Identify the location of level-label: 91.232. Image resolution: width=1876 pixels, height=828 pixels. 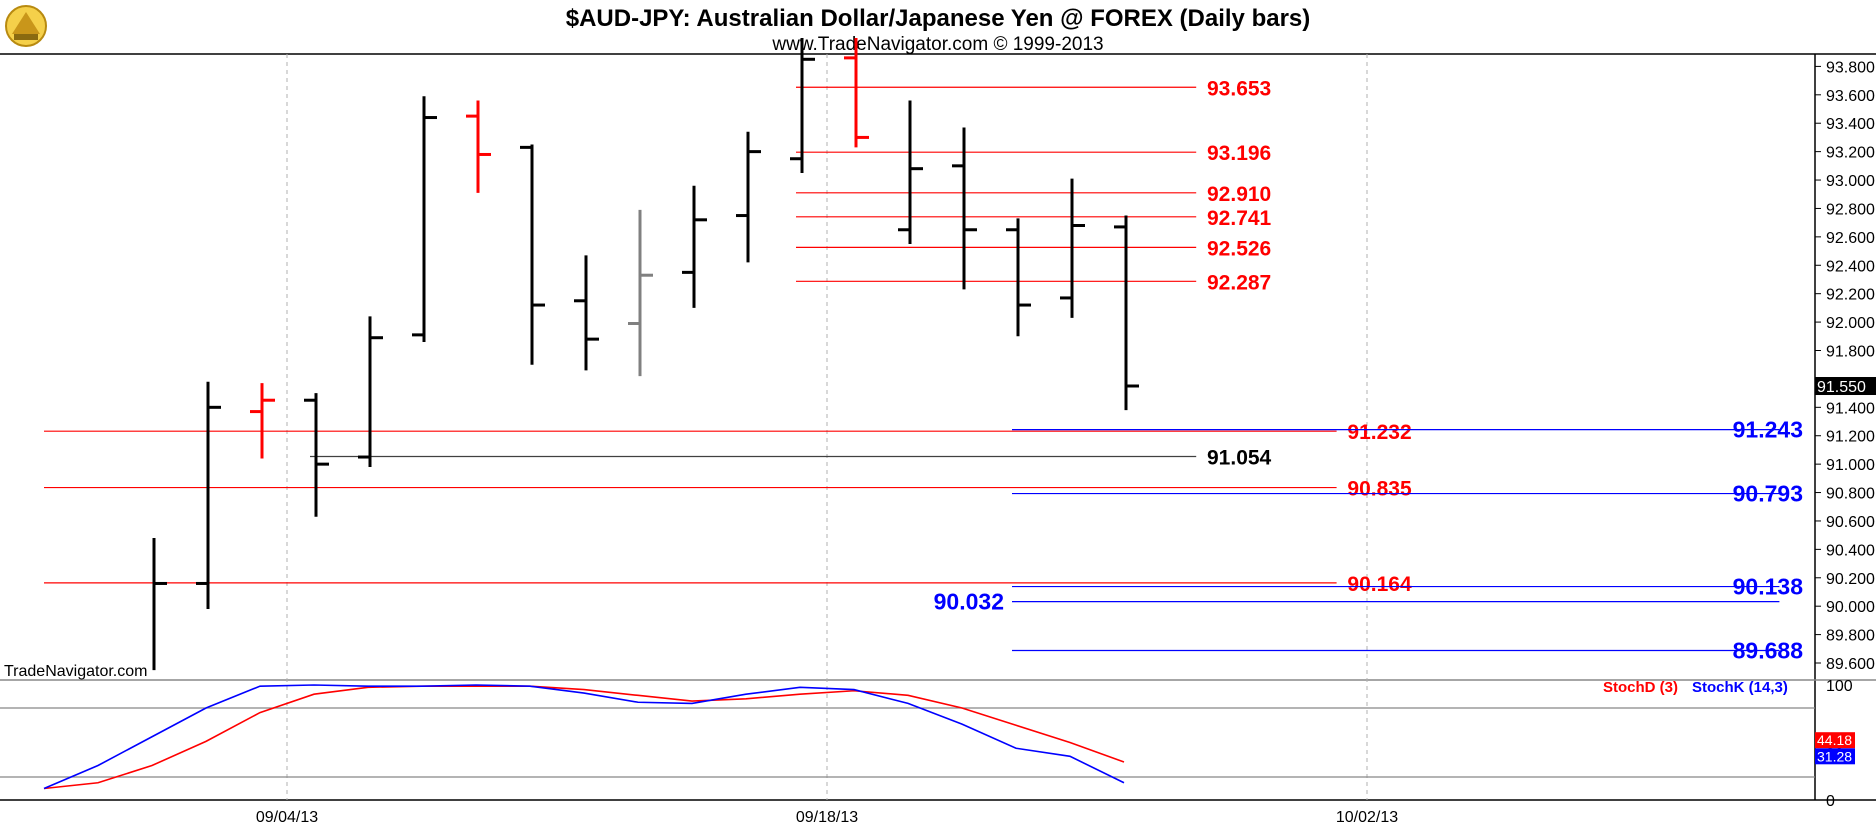
(1379, 432).